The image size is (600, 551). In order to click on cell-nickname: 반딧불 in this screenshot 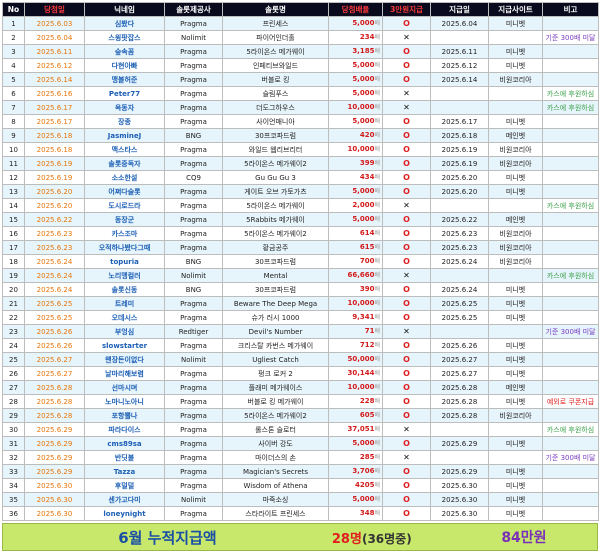, I will do `click(124, 457)`.